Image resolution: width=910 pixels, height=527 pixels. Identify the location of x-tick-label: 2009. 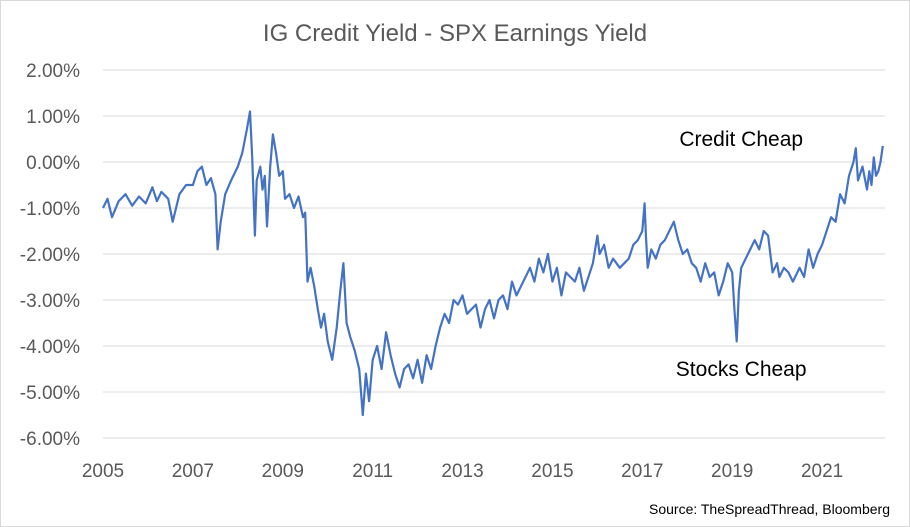
(283, 471).